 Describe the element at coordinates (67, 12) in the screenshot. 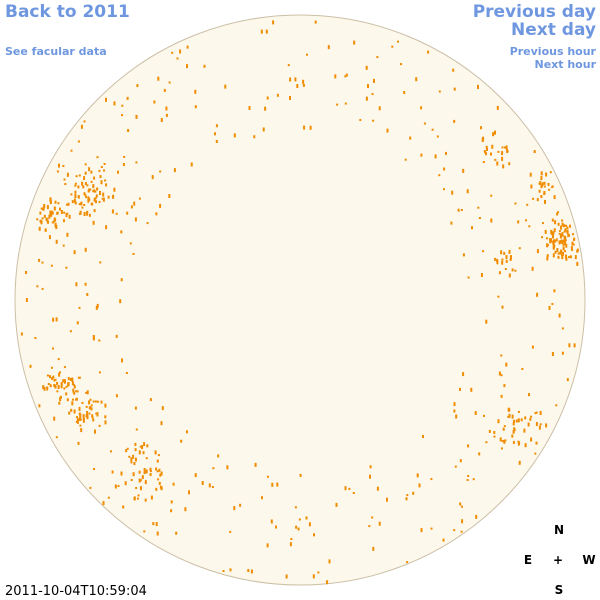

I see `back-link: Back to 2011` at that location.